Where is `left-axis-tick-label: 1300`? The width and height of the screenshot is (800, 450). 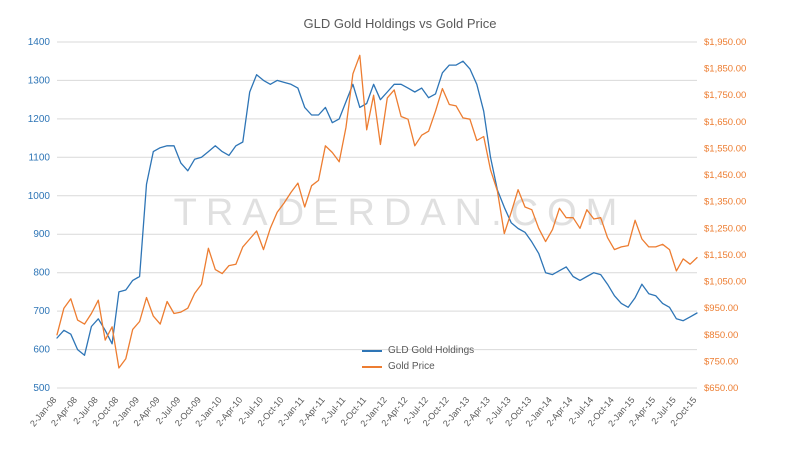
left-axis-tick-label: 1300 is located at coordinates (39, 80).